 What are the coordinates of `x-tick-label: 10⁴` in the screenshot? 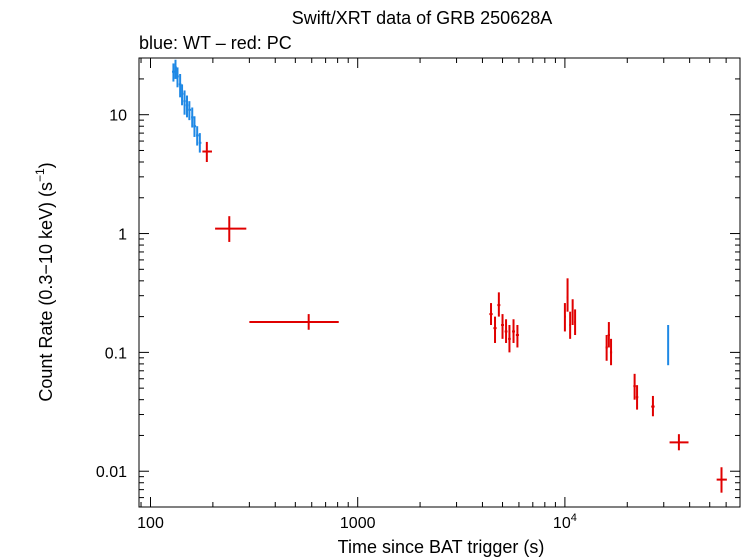 It's located at (565, 522).